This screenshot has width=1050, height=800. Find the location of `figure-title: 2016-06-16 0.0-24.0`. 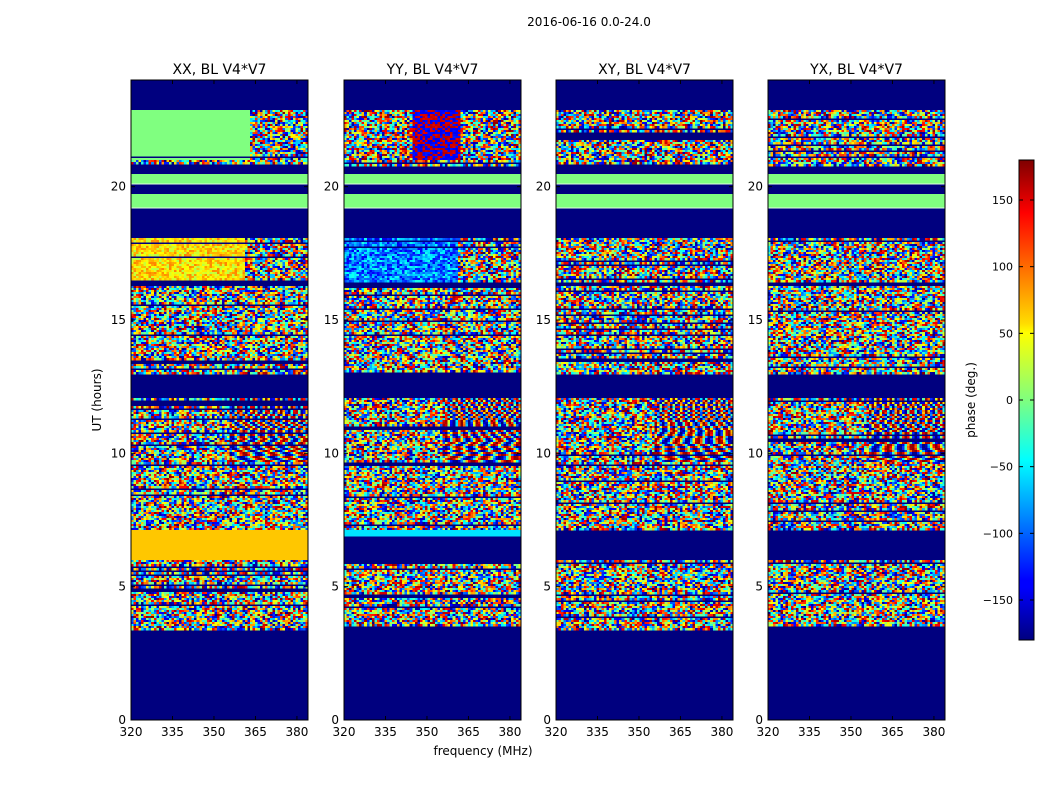

figure-title: 2016-06-16 0.0-24.0 is located at coordinates (589, 22).